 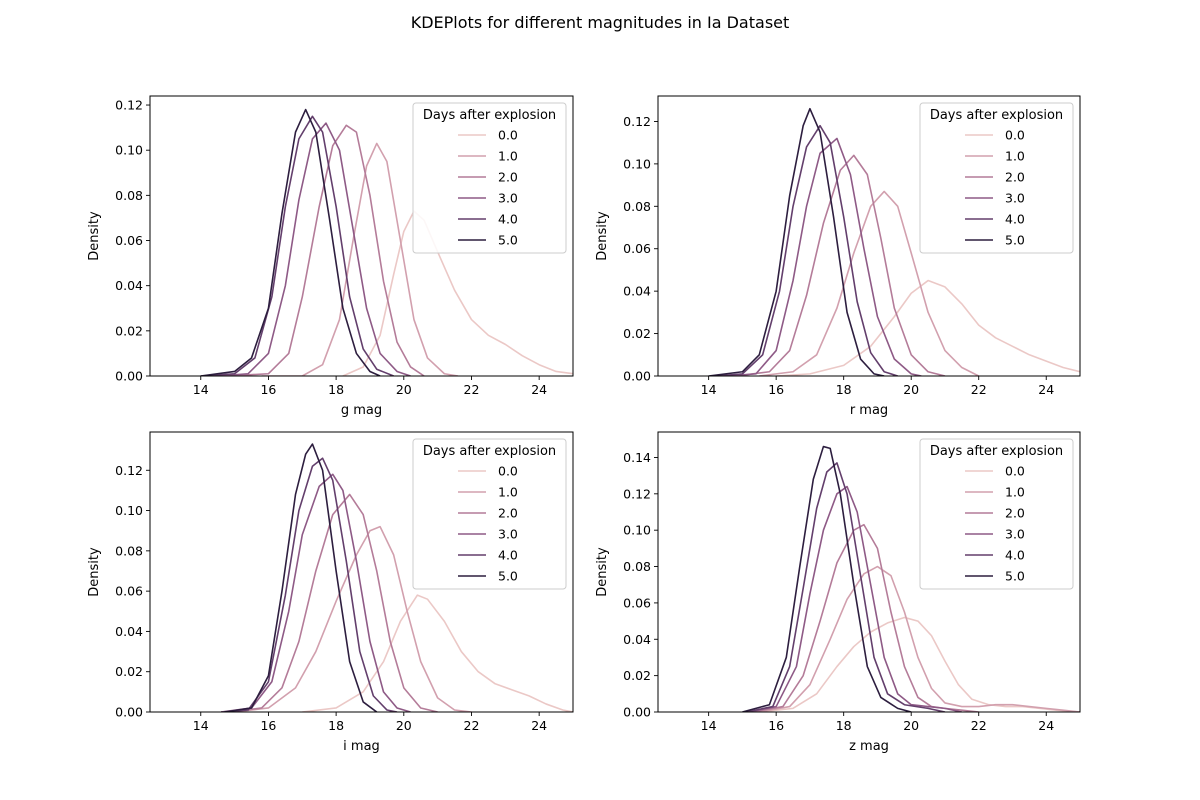 What do you see at coordinates (869, 746) in the screenshot?
I see `x-axis-label: z mag` at bounding box center [869, 746].